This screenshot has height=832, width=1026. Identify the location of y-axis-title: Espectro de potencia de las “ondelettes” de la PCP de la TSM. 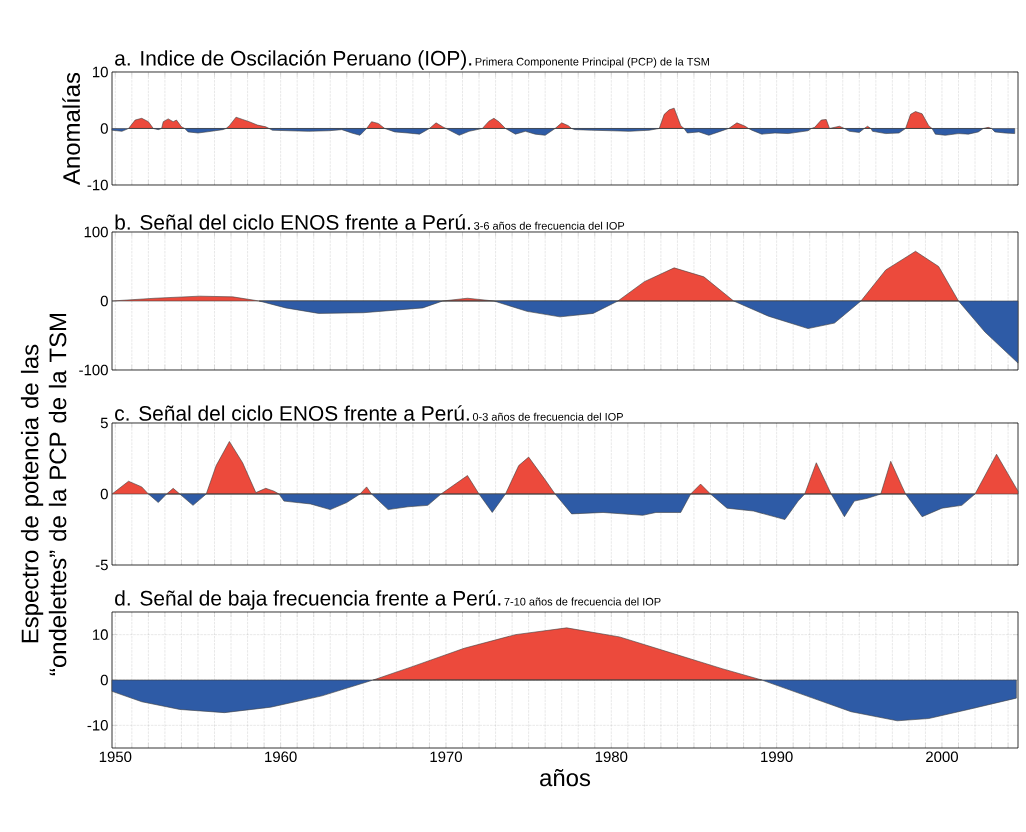
(43, 494).